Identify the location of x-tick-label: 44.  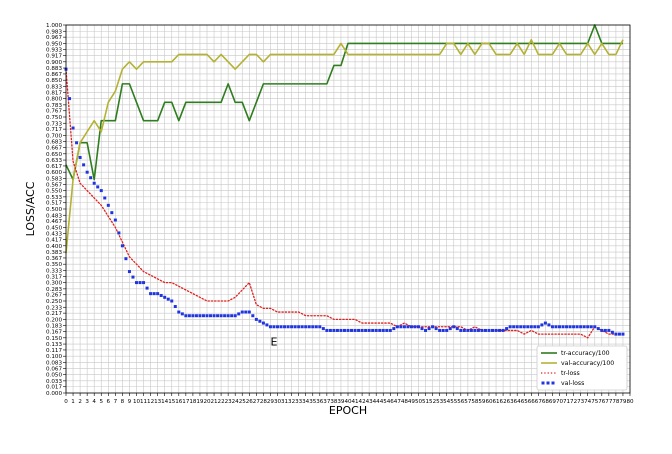
(377, 402).